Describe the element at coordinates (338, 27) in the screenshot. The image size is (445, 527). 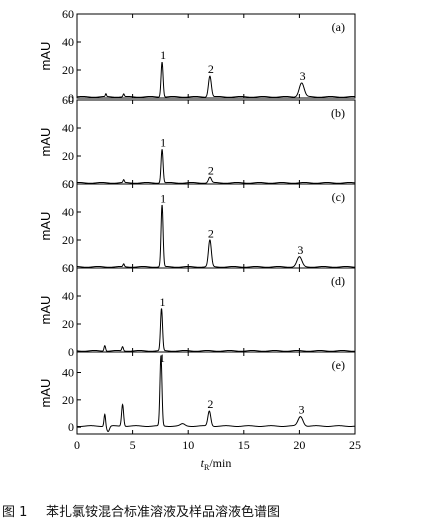
I see `panel-label: (a)` at that location.